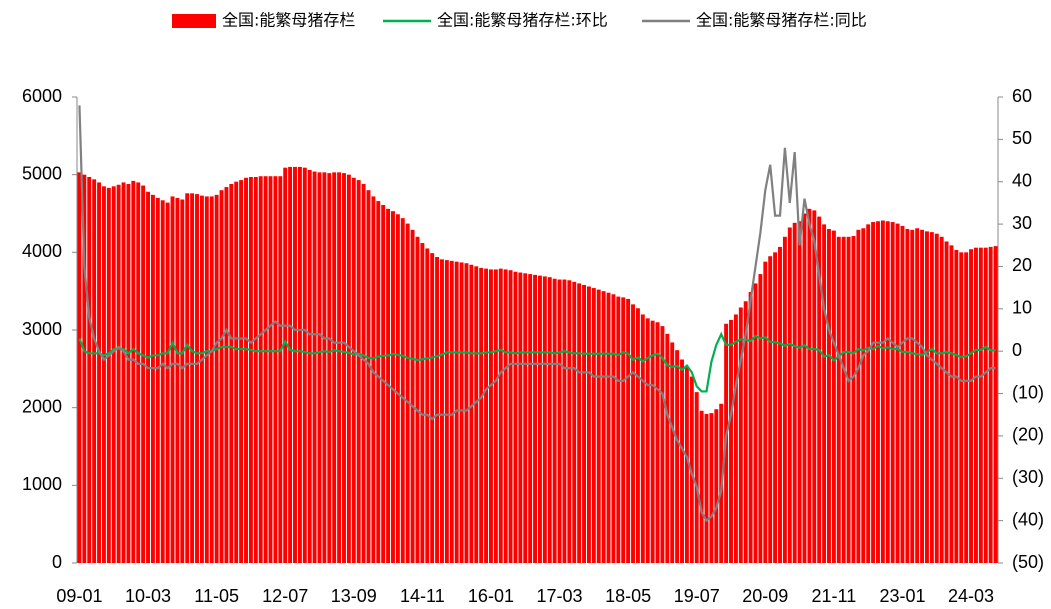  What do you see at coordinates (902, 596) in the screenshot?
I see `x-tick-label: 23-01` at bounding box center [902, 596].